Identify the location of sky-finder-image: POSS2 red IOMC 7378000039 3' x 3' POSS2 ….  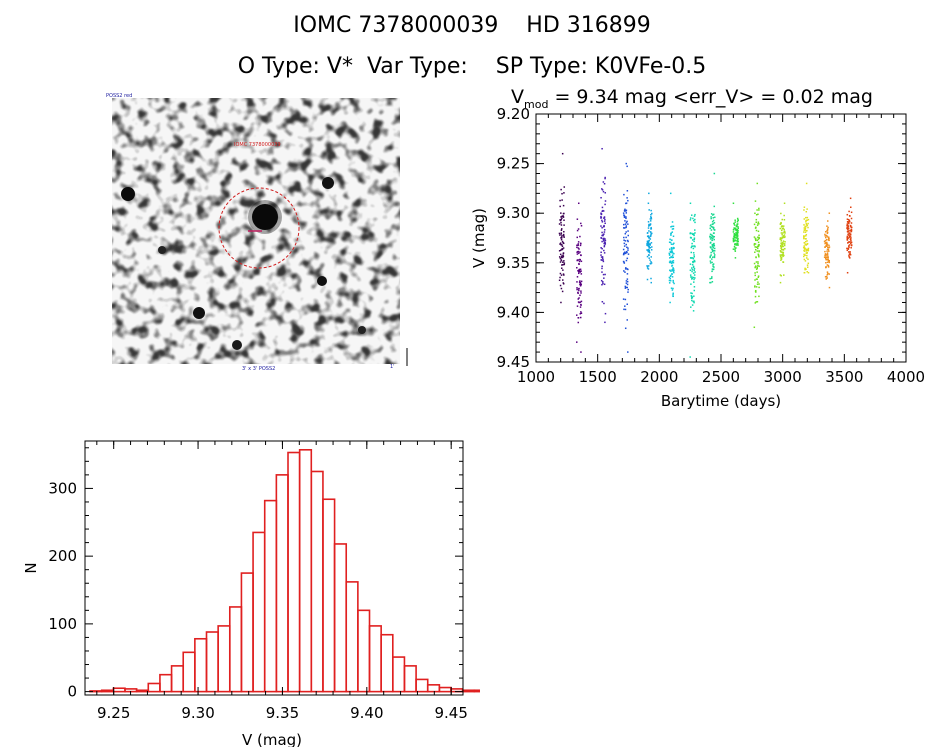
(255, 231).